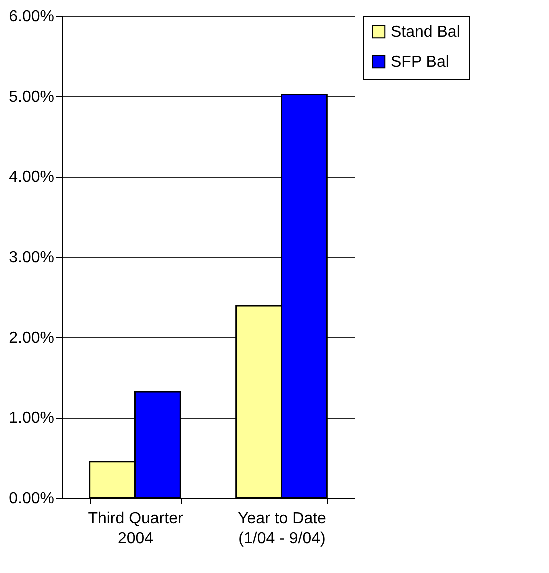 The image size is (549, 573). What do you see at coordinates (31, 97) in the screenshot?
I see `y-tick-label: 5.00%` at bounding box center [31, 97].